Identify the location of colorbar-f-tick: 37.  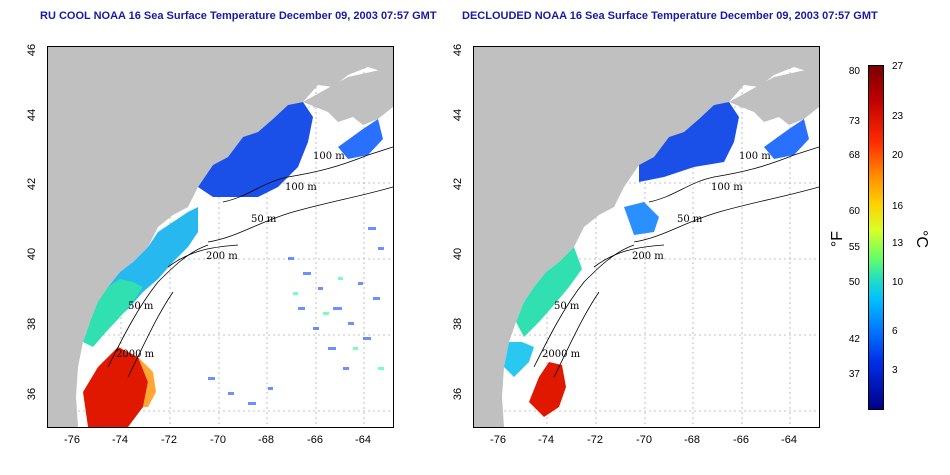
(854, 374).